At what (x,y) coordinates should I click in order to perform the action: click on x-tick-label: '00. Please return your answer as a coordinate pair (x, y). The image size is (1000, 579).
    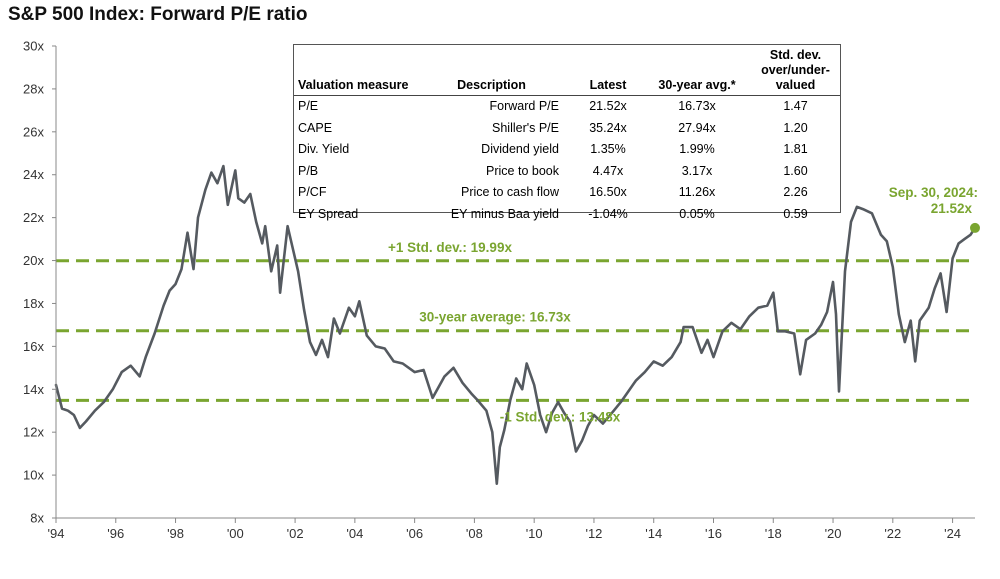
    Looking at the image, I should click on (235, 533).